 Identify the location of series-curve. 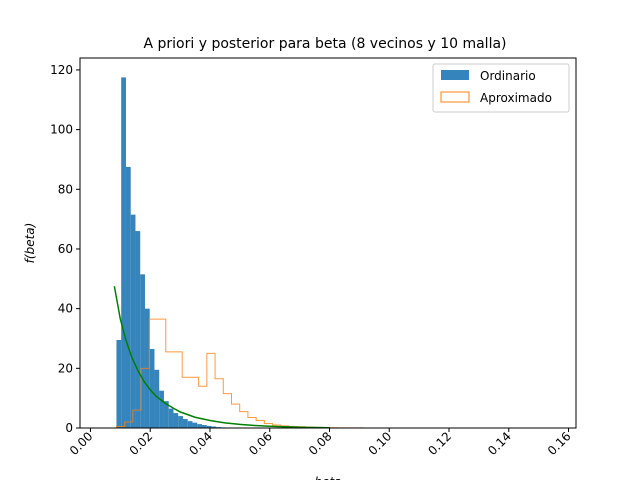
(221, 357).